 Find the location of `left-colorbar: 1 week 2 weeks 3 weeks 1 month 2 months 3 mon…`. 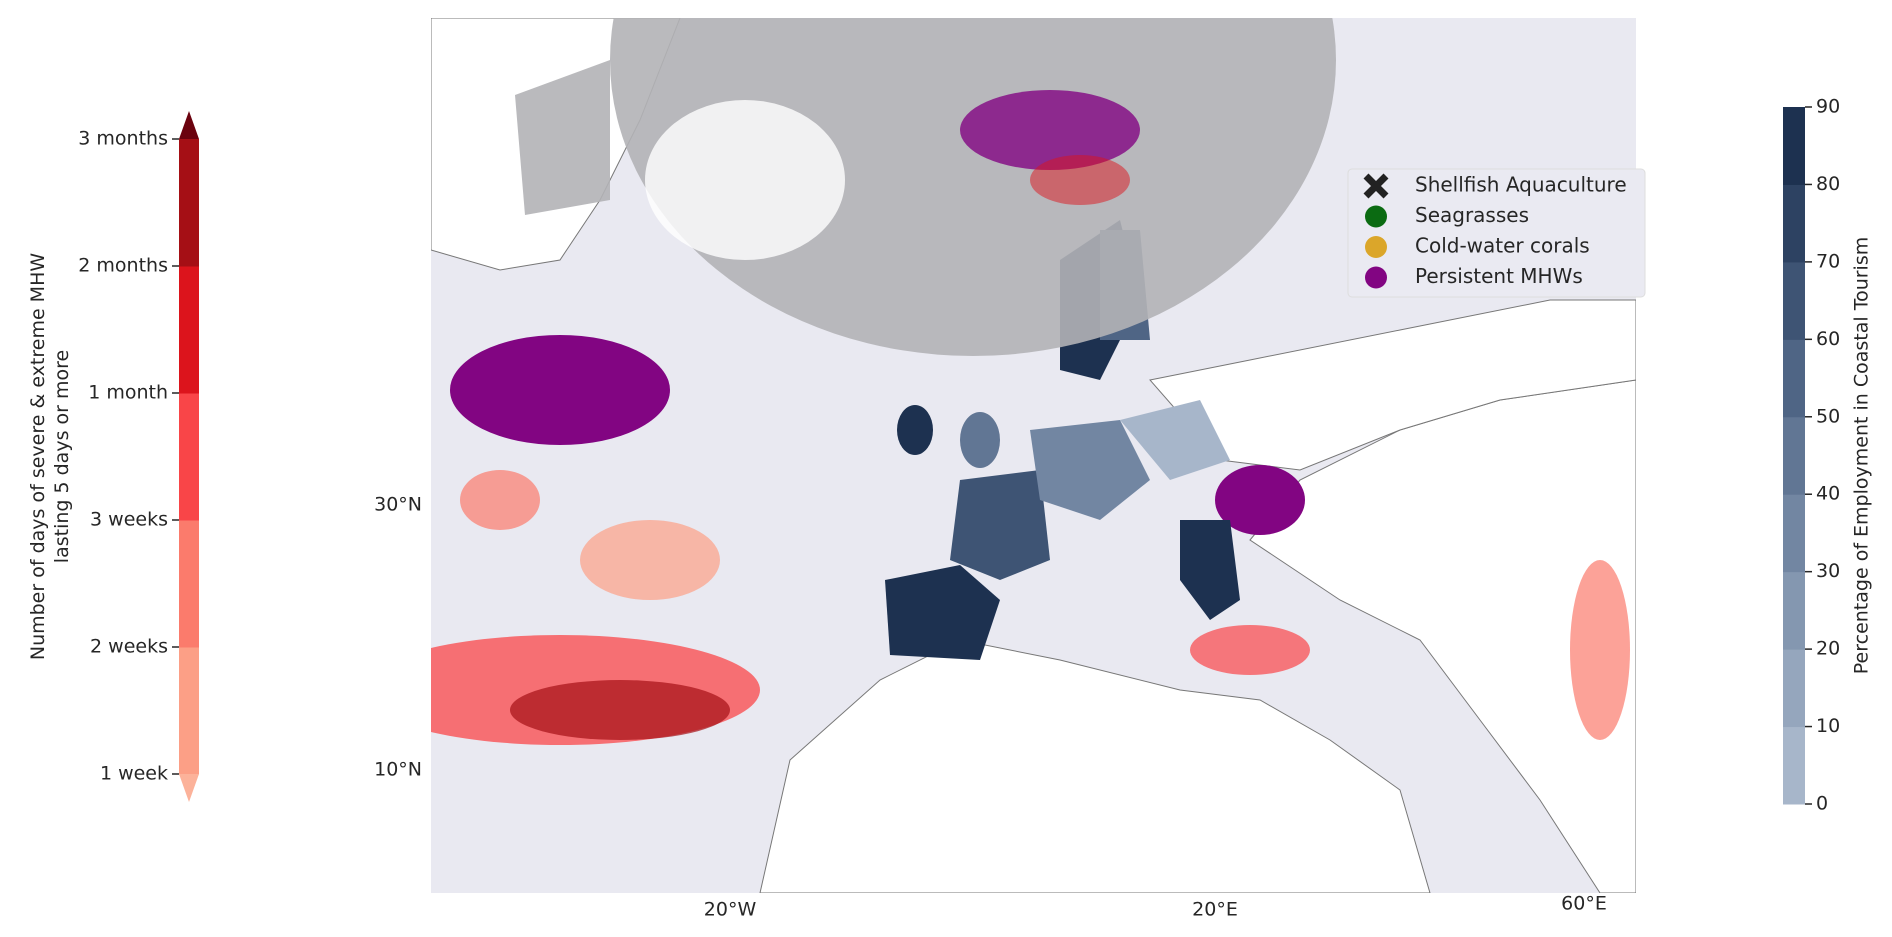

left-colorbar: 1 week 2 weeks 3 weeks 1 month 2 months 3 mon… is located at coordinates (113, 456).